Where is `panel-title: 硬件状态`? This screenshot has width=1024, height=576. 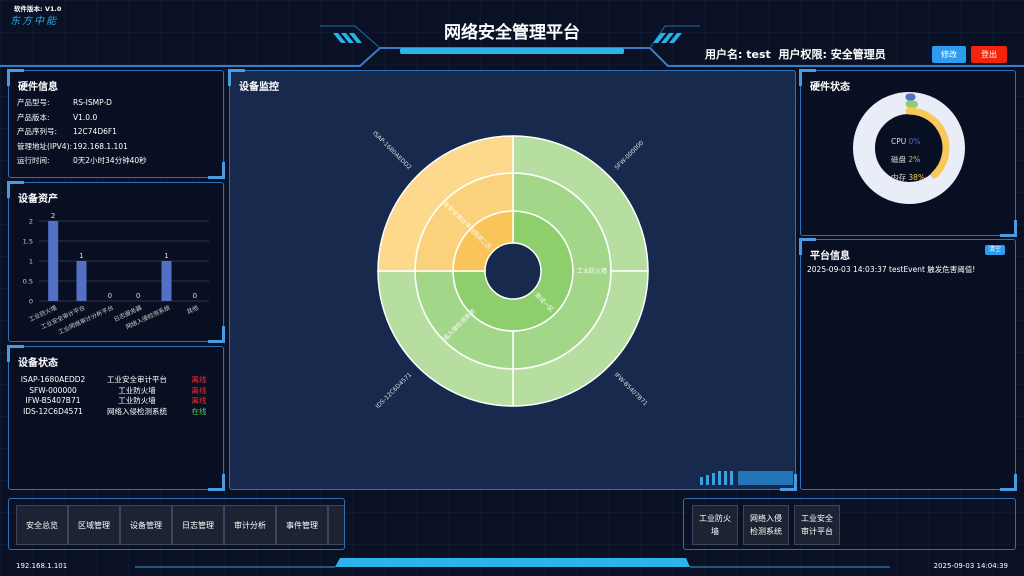
panel-title: 硬件状态 is located at coordinates (830, 87).